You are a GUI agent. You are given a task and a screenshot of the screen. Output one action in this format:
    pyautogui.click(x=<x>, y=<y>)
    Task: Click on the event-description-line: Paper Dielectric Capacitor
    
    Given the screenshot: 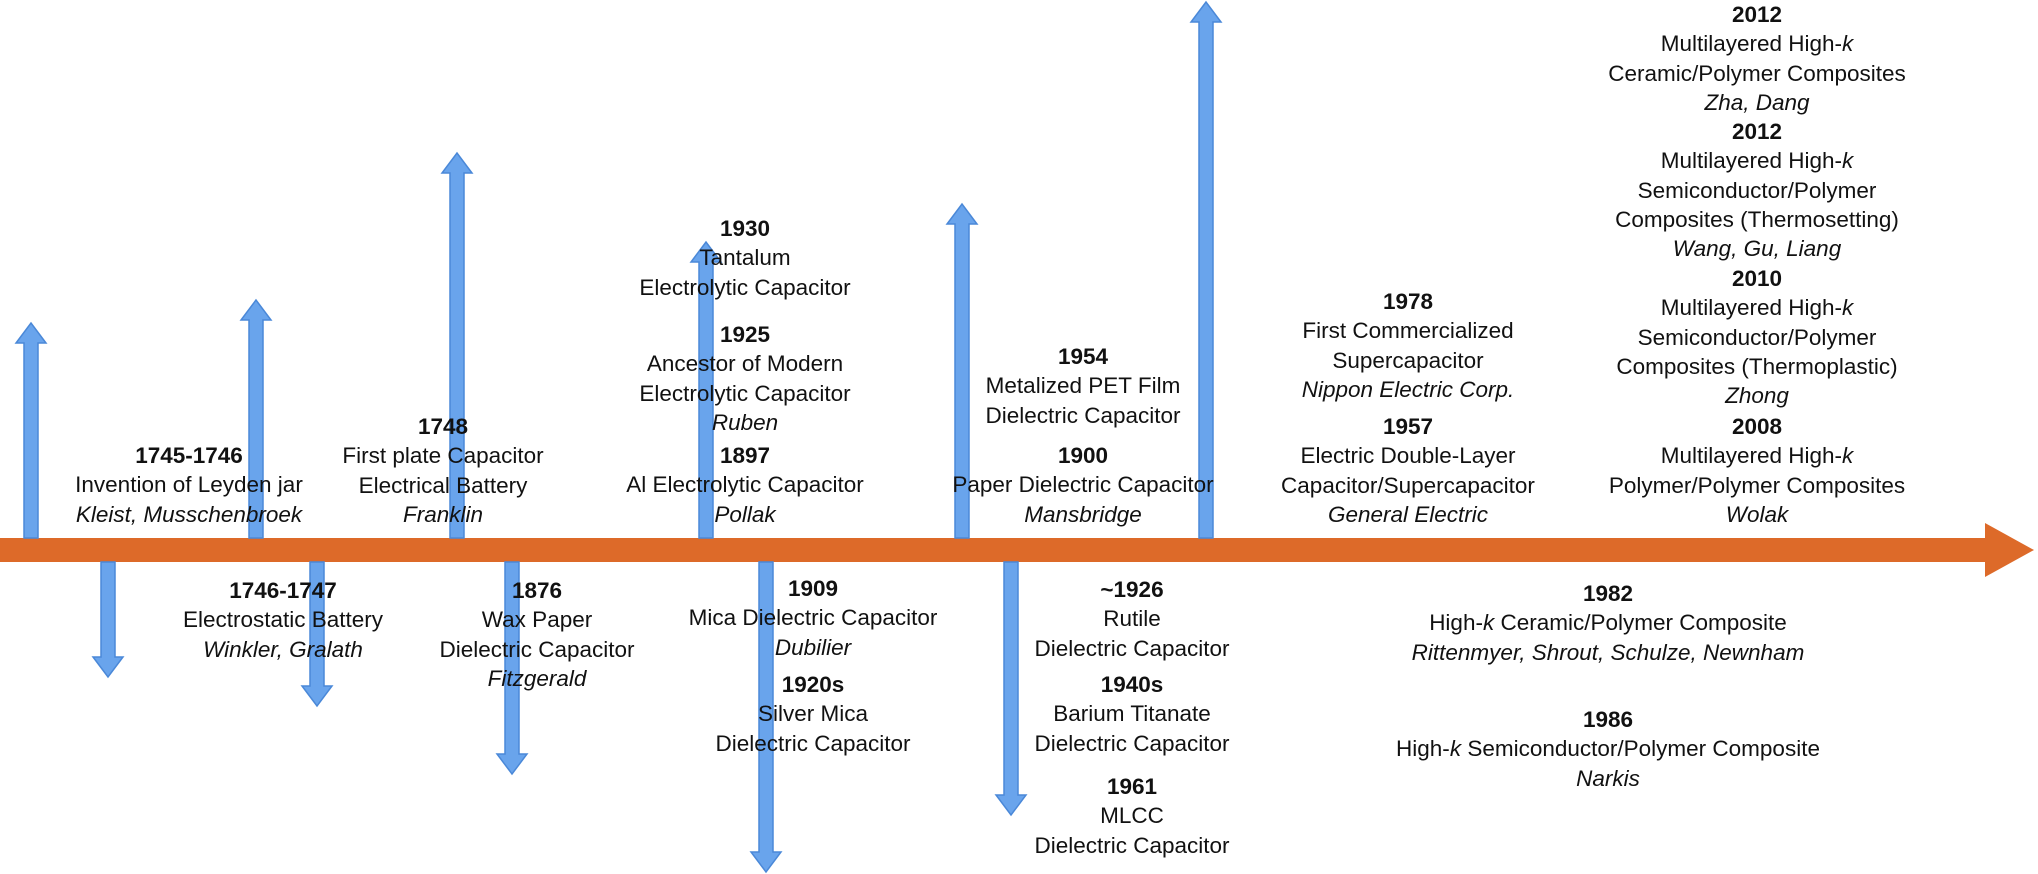 What is the action you would take?
    pyautogui.click(x=1083, y=485)
    